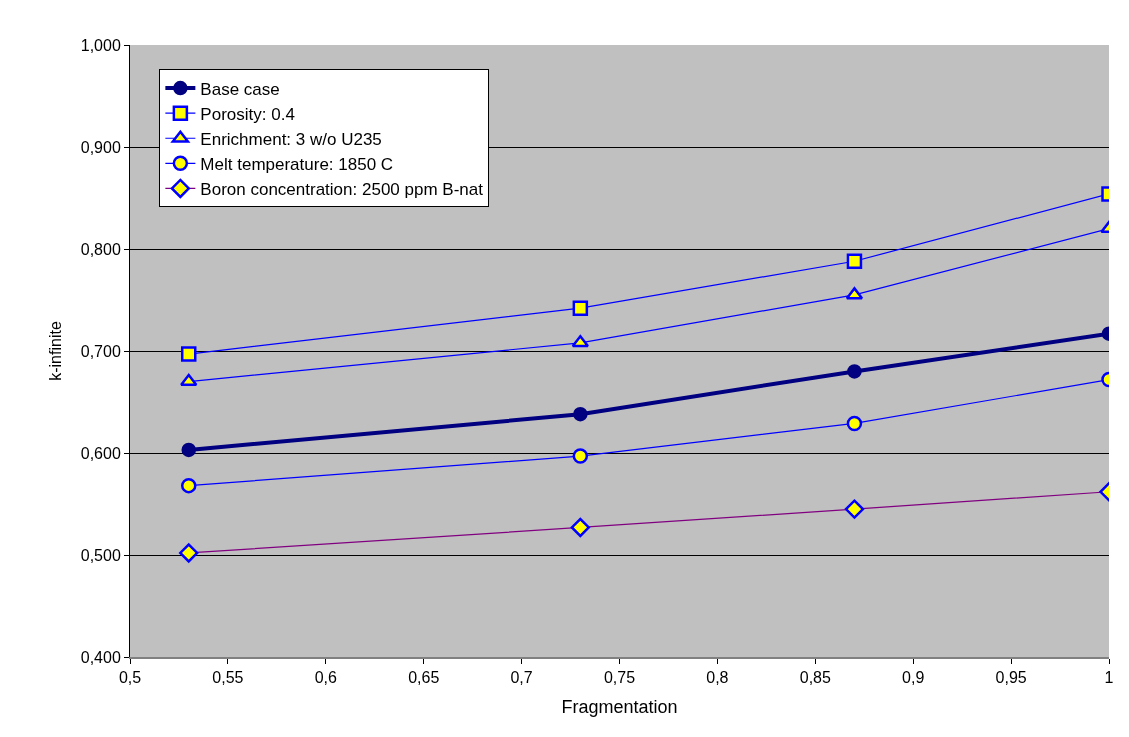 Image resolution: width=1129 pixels, height=737 pixels. What do you see at coordinates (1109, 678) in the screenshot?
I see `x-tick-label: 1` at bounding box center [1109, 678].